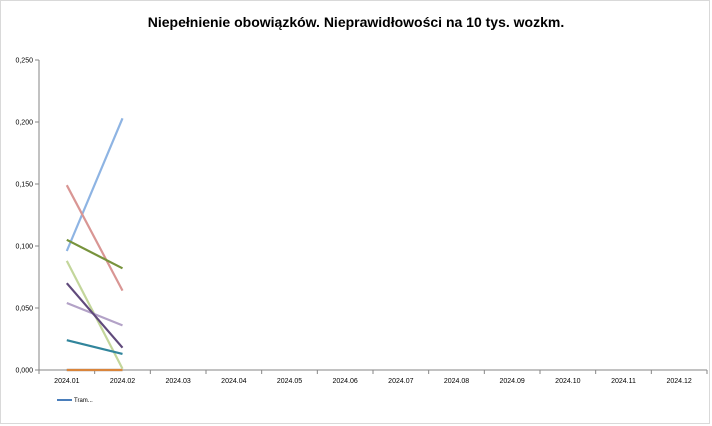  Describe the element at coordinates (122, 381) in the screenshot. I see `x-tick-label: 2024.02` at that location.